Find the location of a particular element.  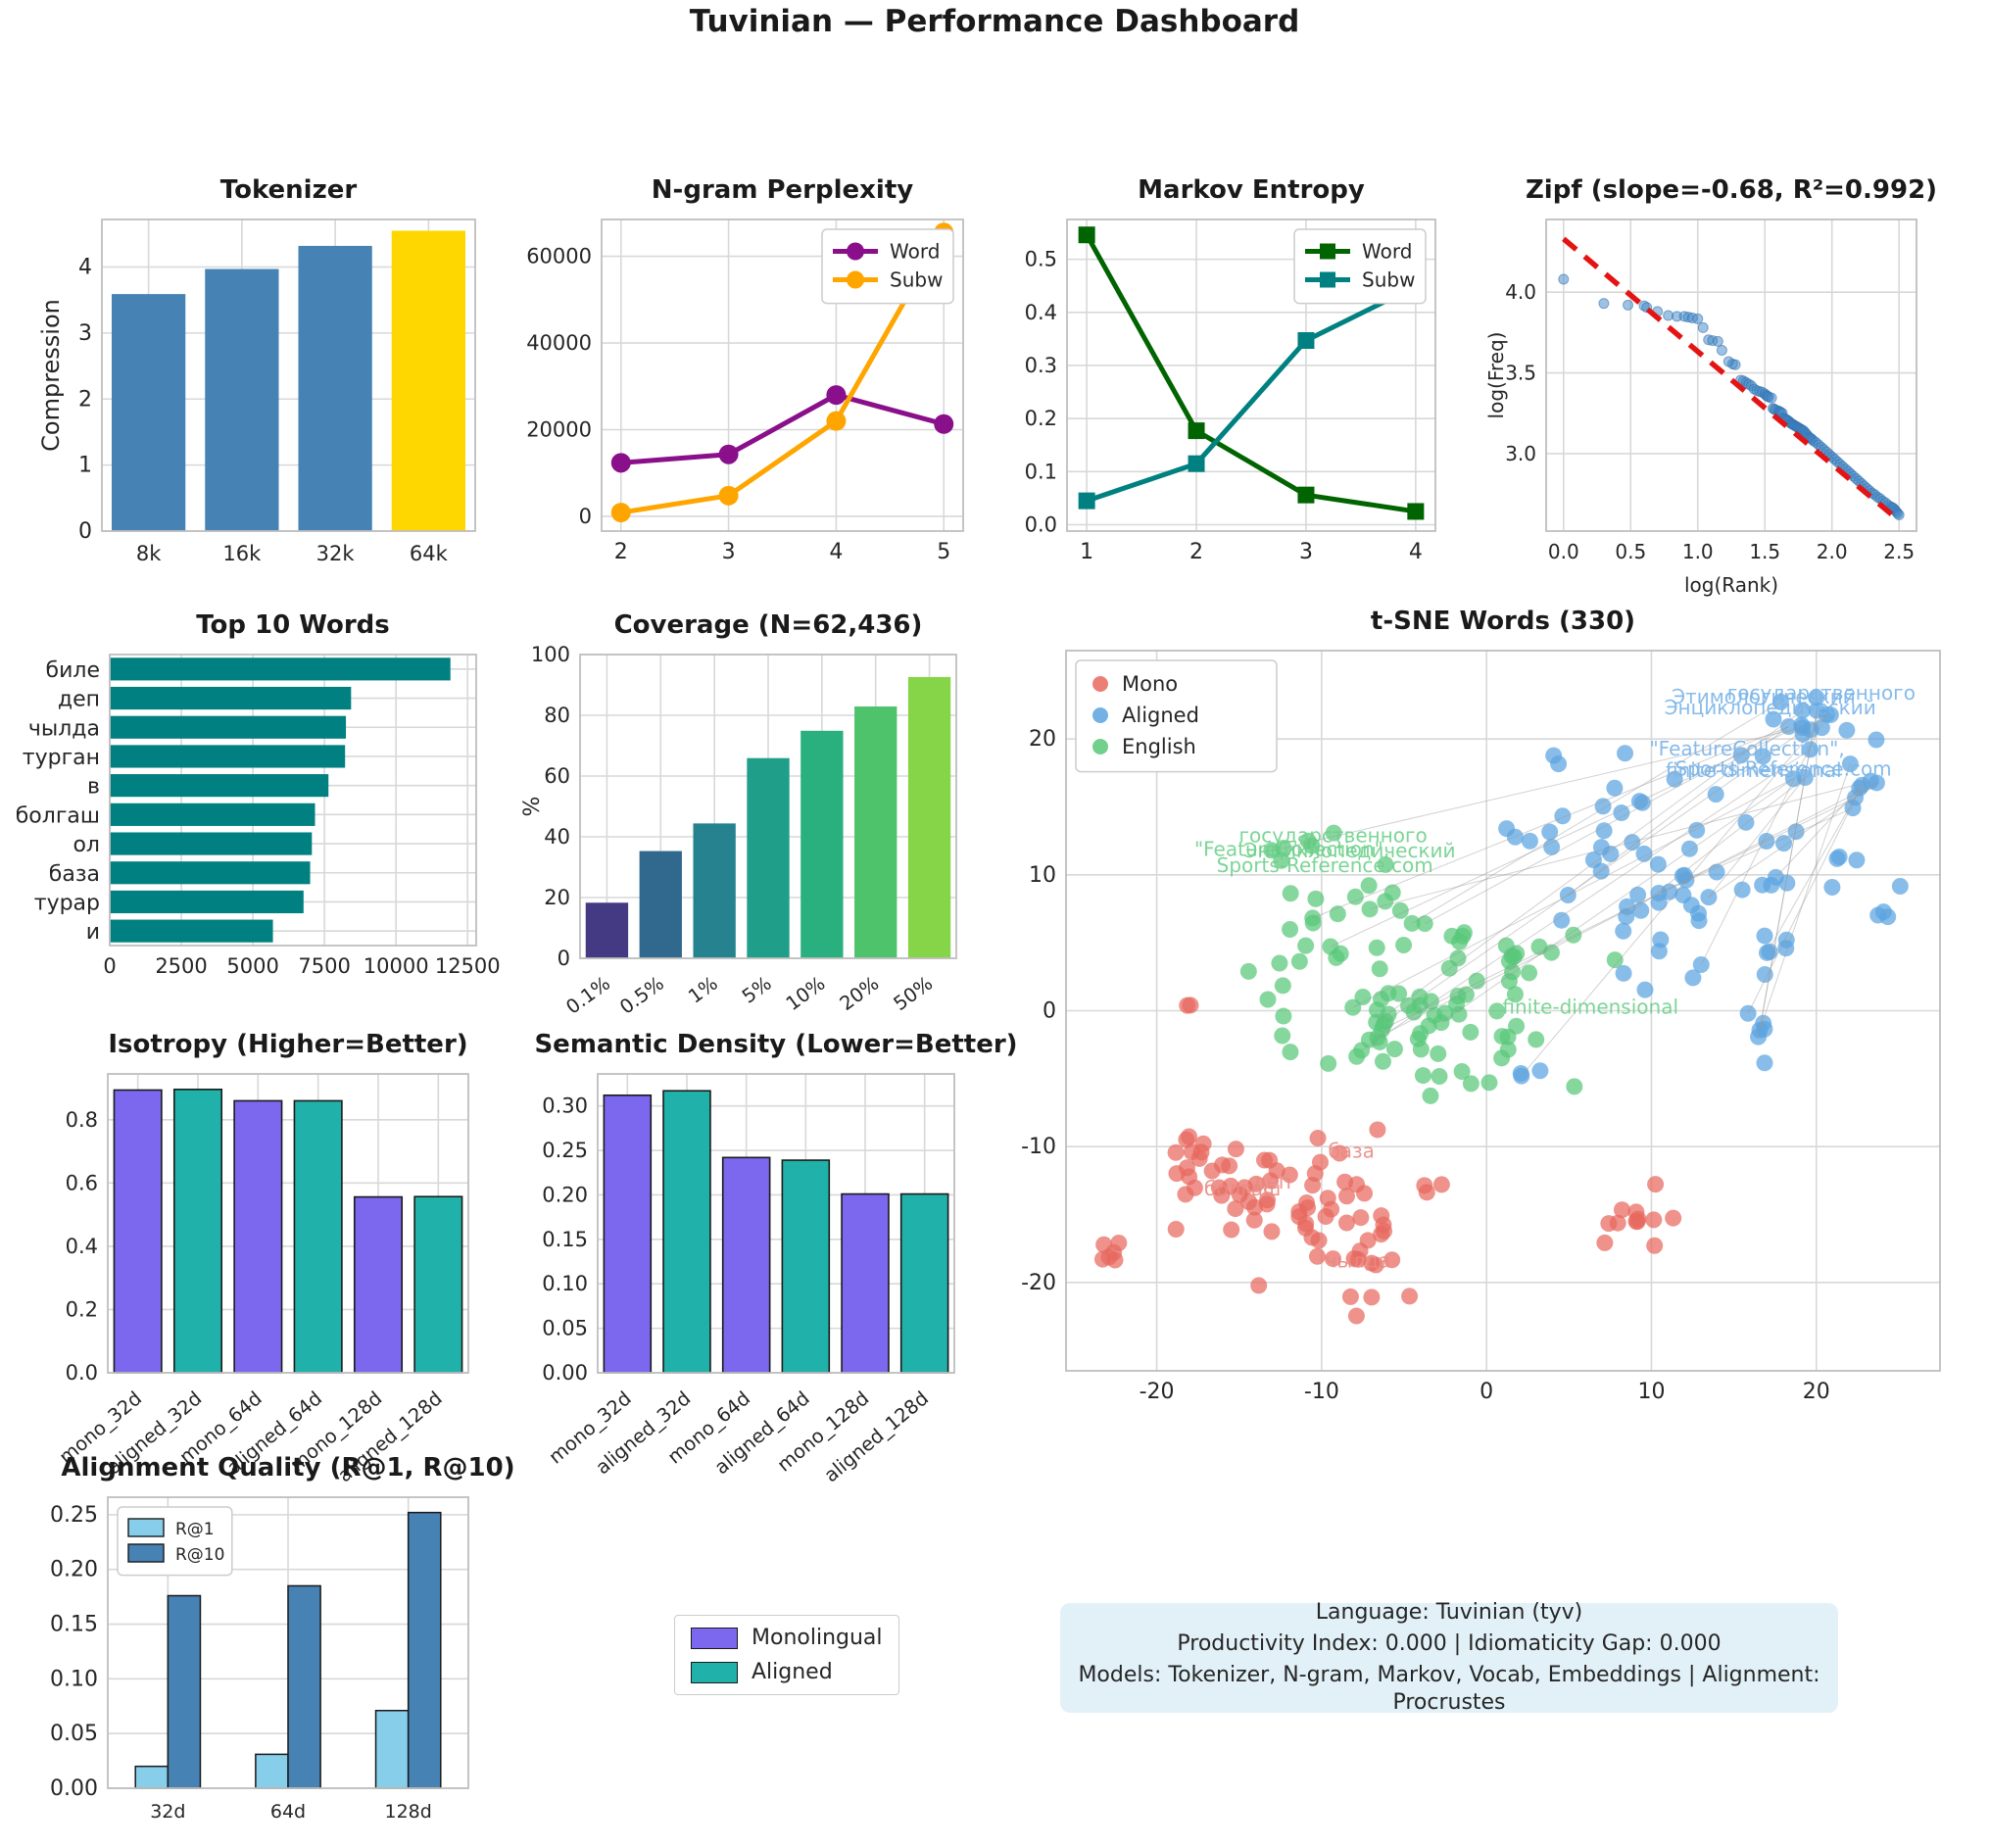

y-tick-label: турар is located at coordinates (67, 903).